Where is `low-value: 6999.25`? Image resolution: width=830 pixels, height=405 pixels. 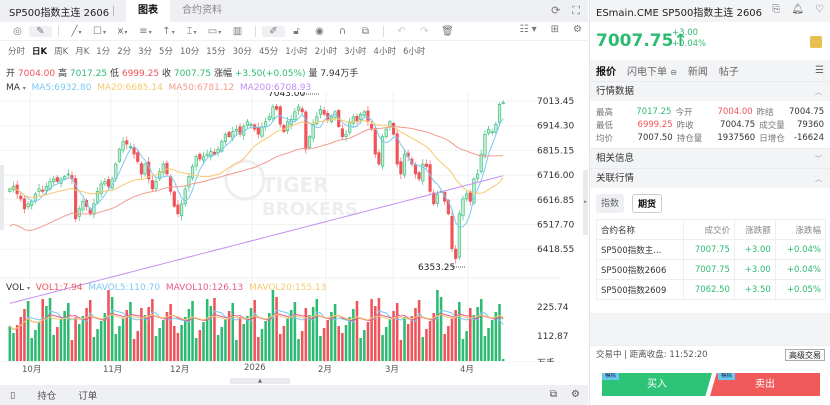 low-value: 6999.25 is located at coordinates (140, 74).